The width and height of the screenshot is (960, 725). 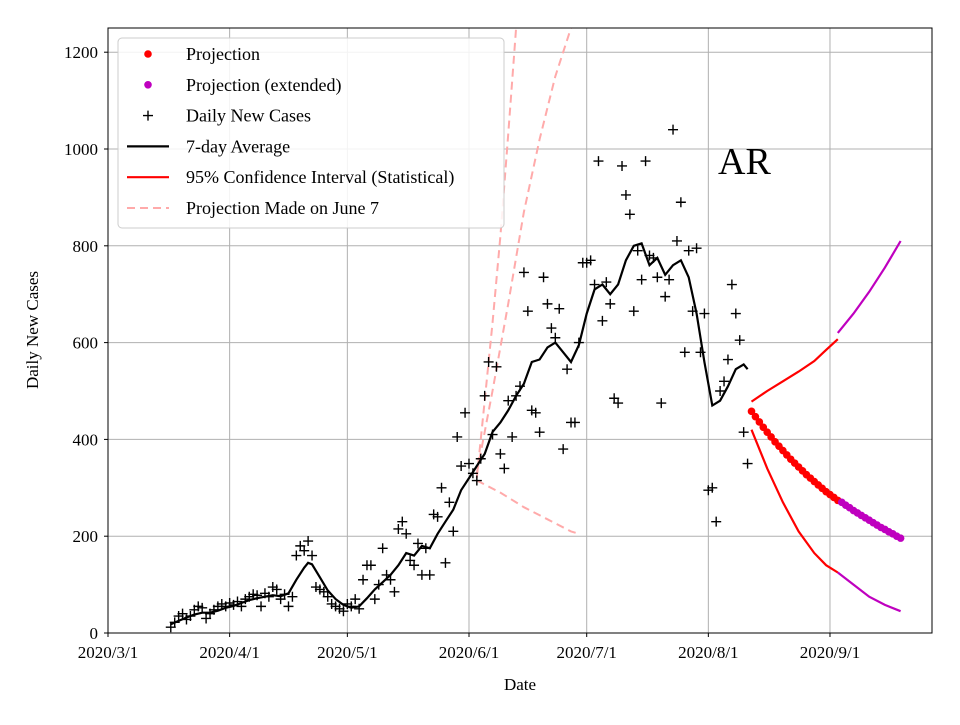 What do you see at coordinates (528, 507) in the screenshot?
I see `june7-projection-lower-line` at bounding box center [528, 507].